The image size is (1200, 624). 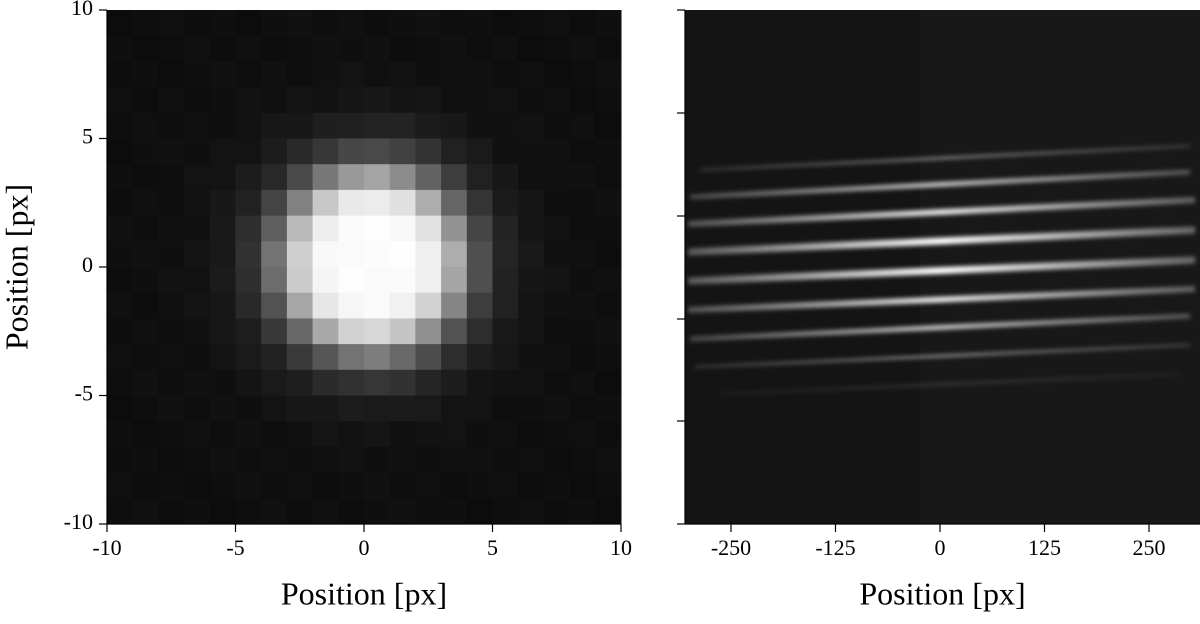 What do you see at coordinates (17, 267) in the screenshot?
I see `y-axis-label: Position [px]` at bounding box center [17, 267].